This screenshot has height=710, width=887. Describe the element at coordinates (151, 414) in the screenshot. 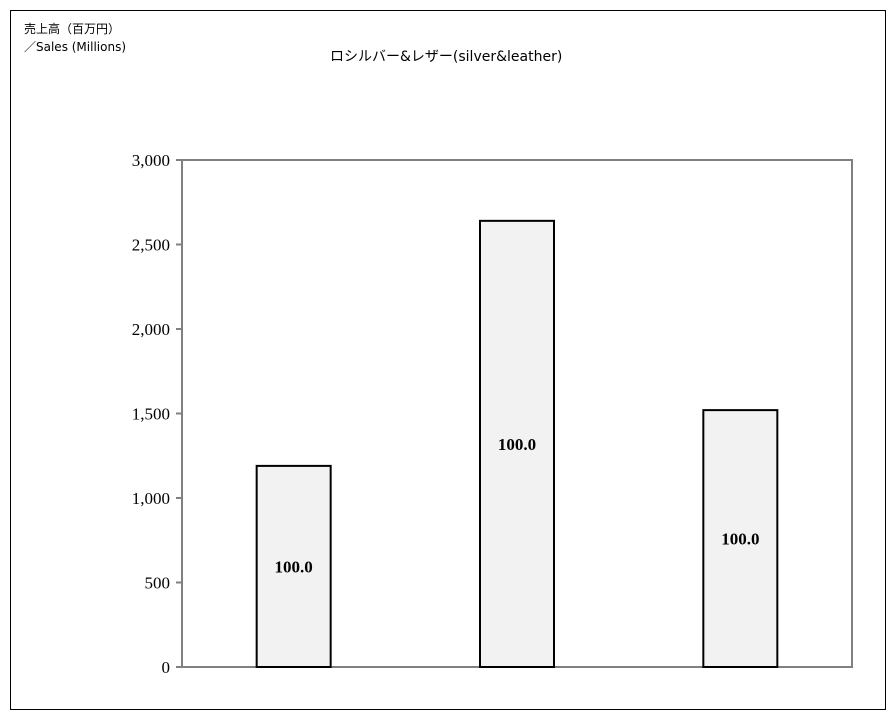

I see `y-tick-label: 1,500` at that location.